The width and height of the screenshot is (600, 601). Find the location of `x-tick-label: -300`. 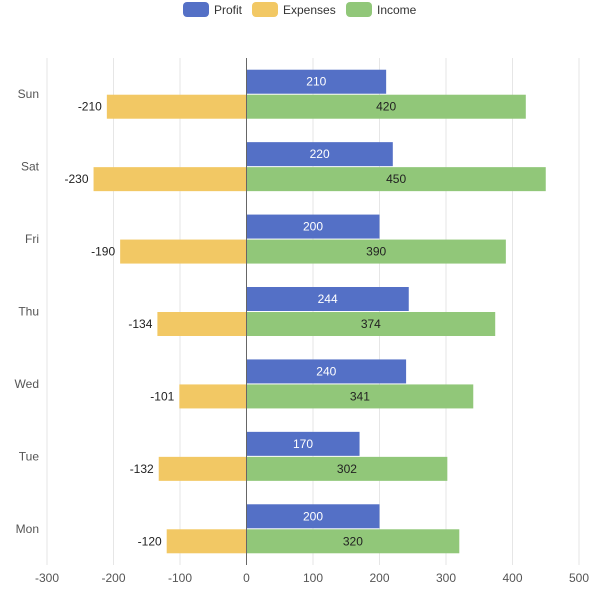

x-tick-label: -300 is located at coordinates (47, 578).